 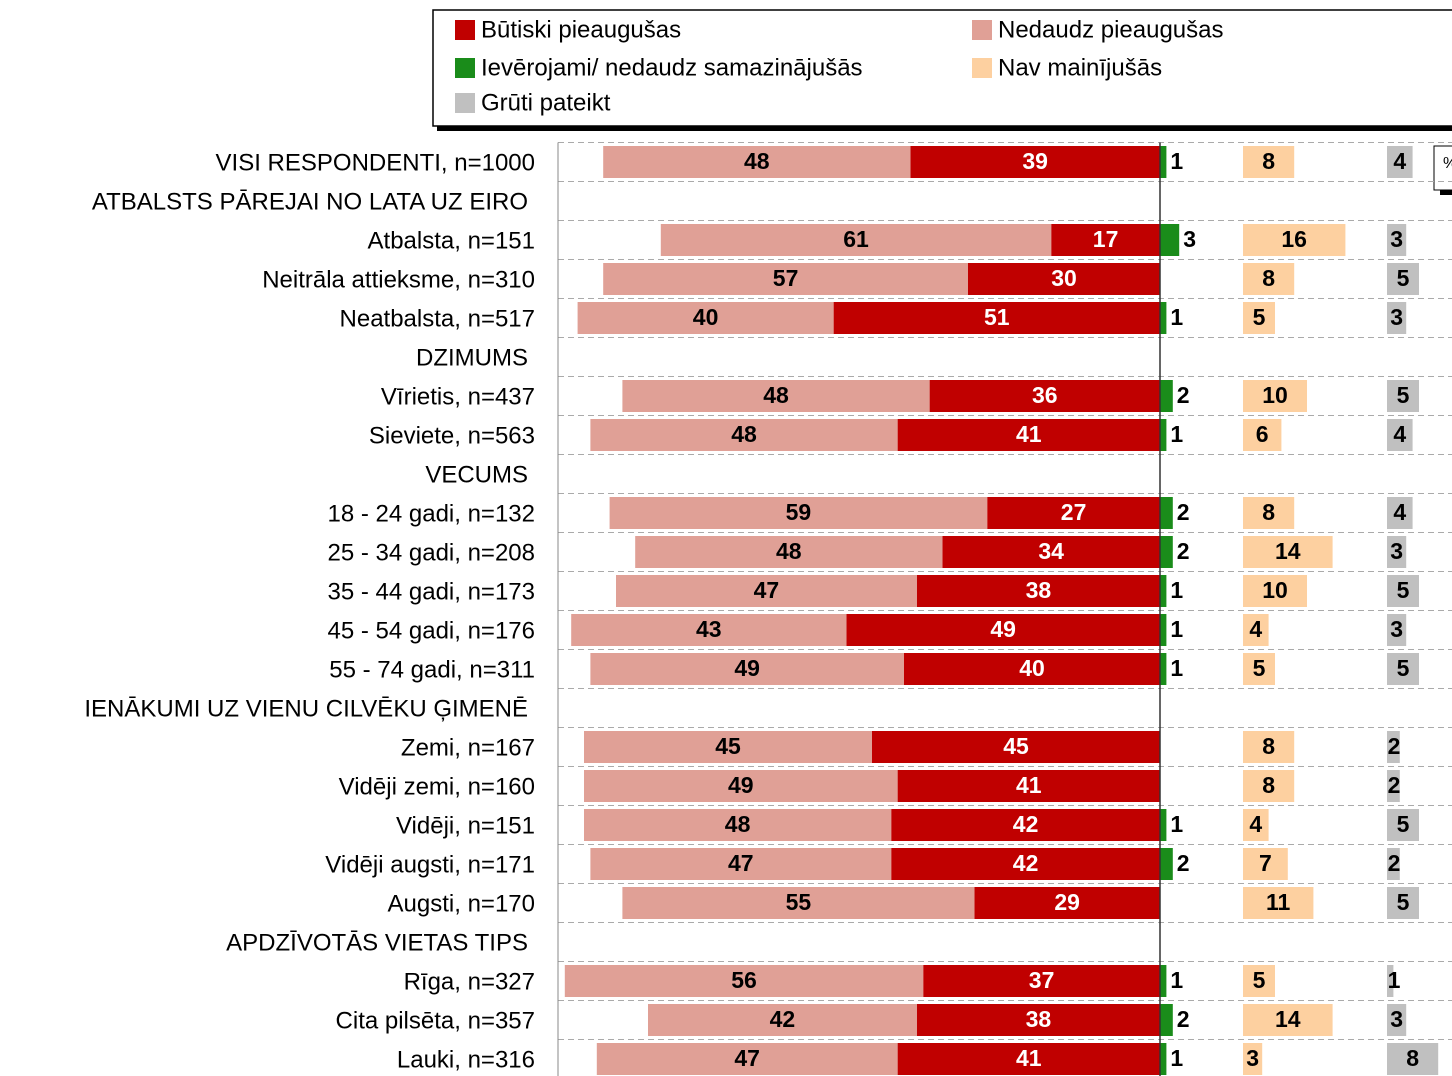 I want to click on value-label: 42, so click(x=783, y=1019).